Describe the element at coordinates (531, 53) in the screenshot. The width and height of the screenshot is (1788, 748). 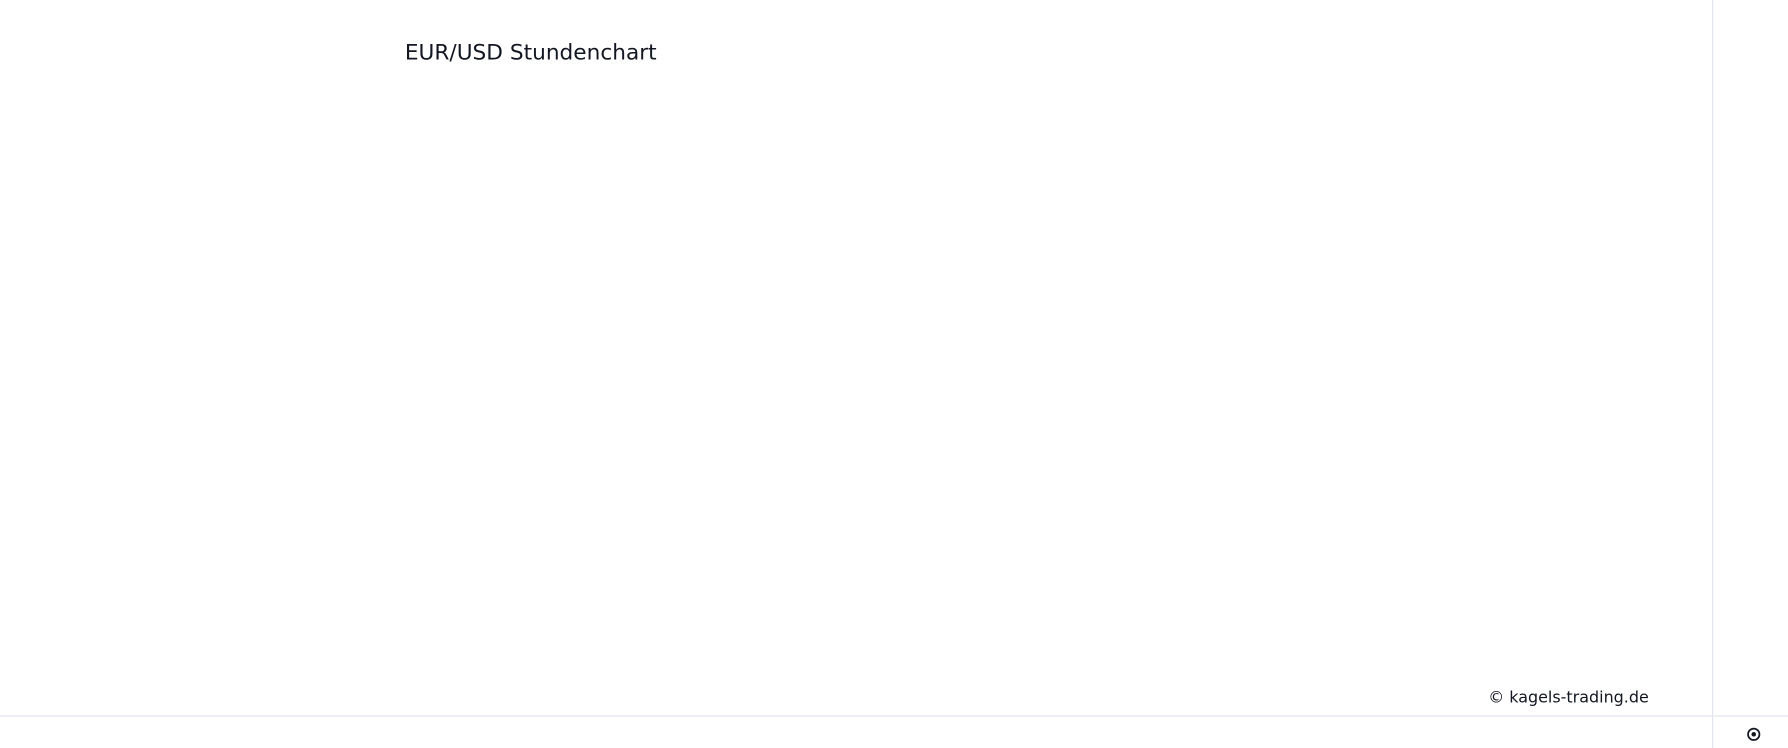
I see `chart-title: EUR/USD Stundenchart` at that location.